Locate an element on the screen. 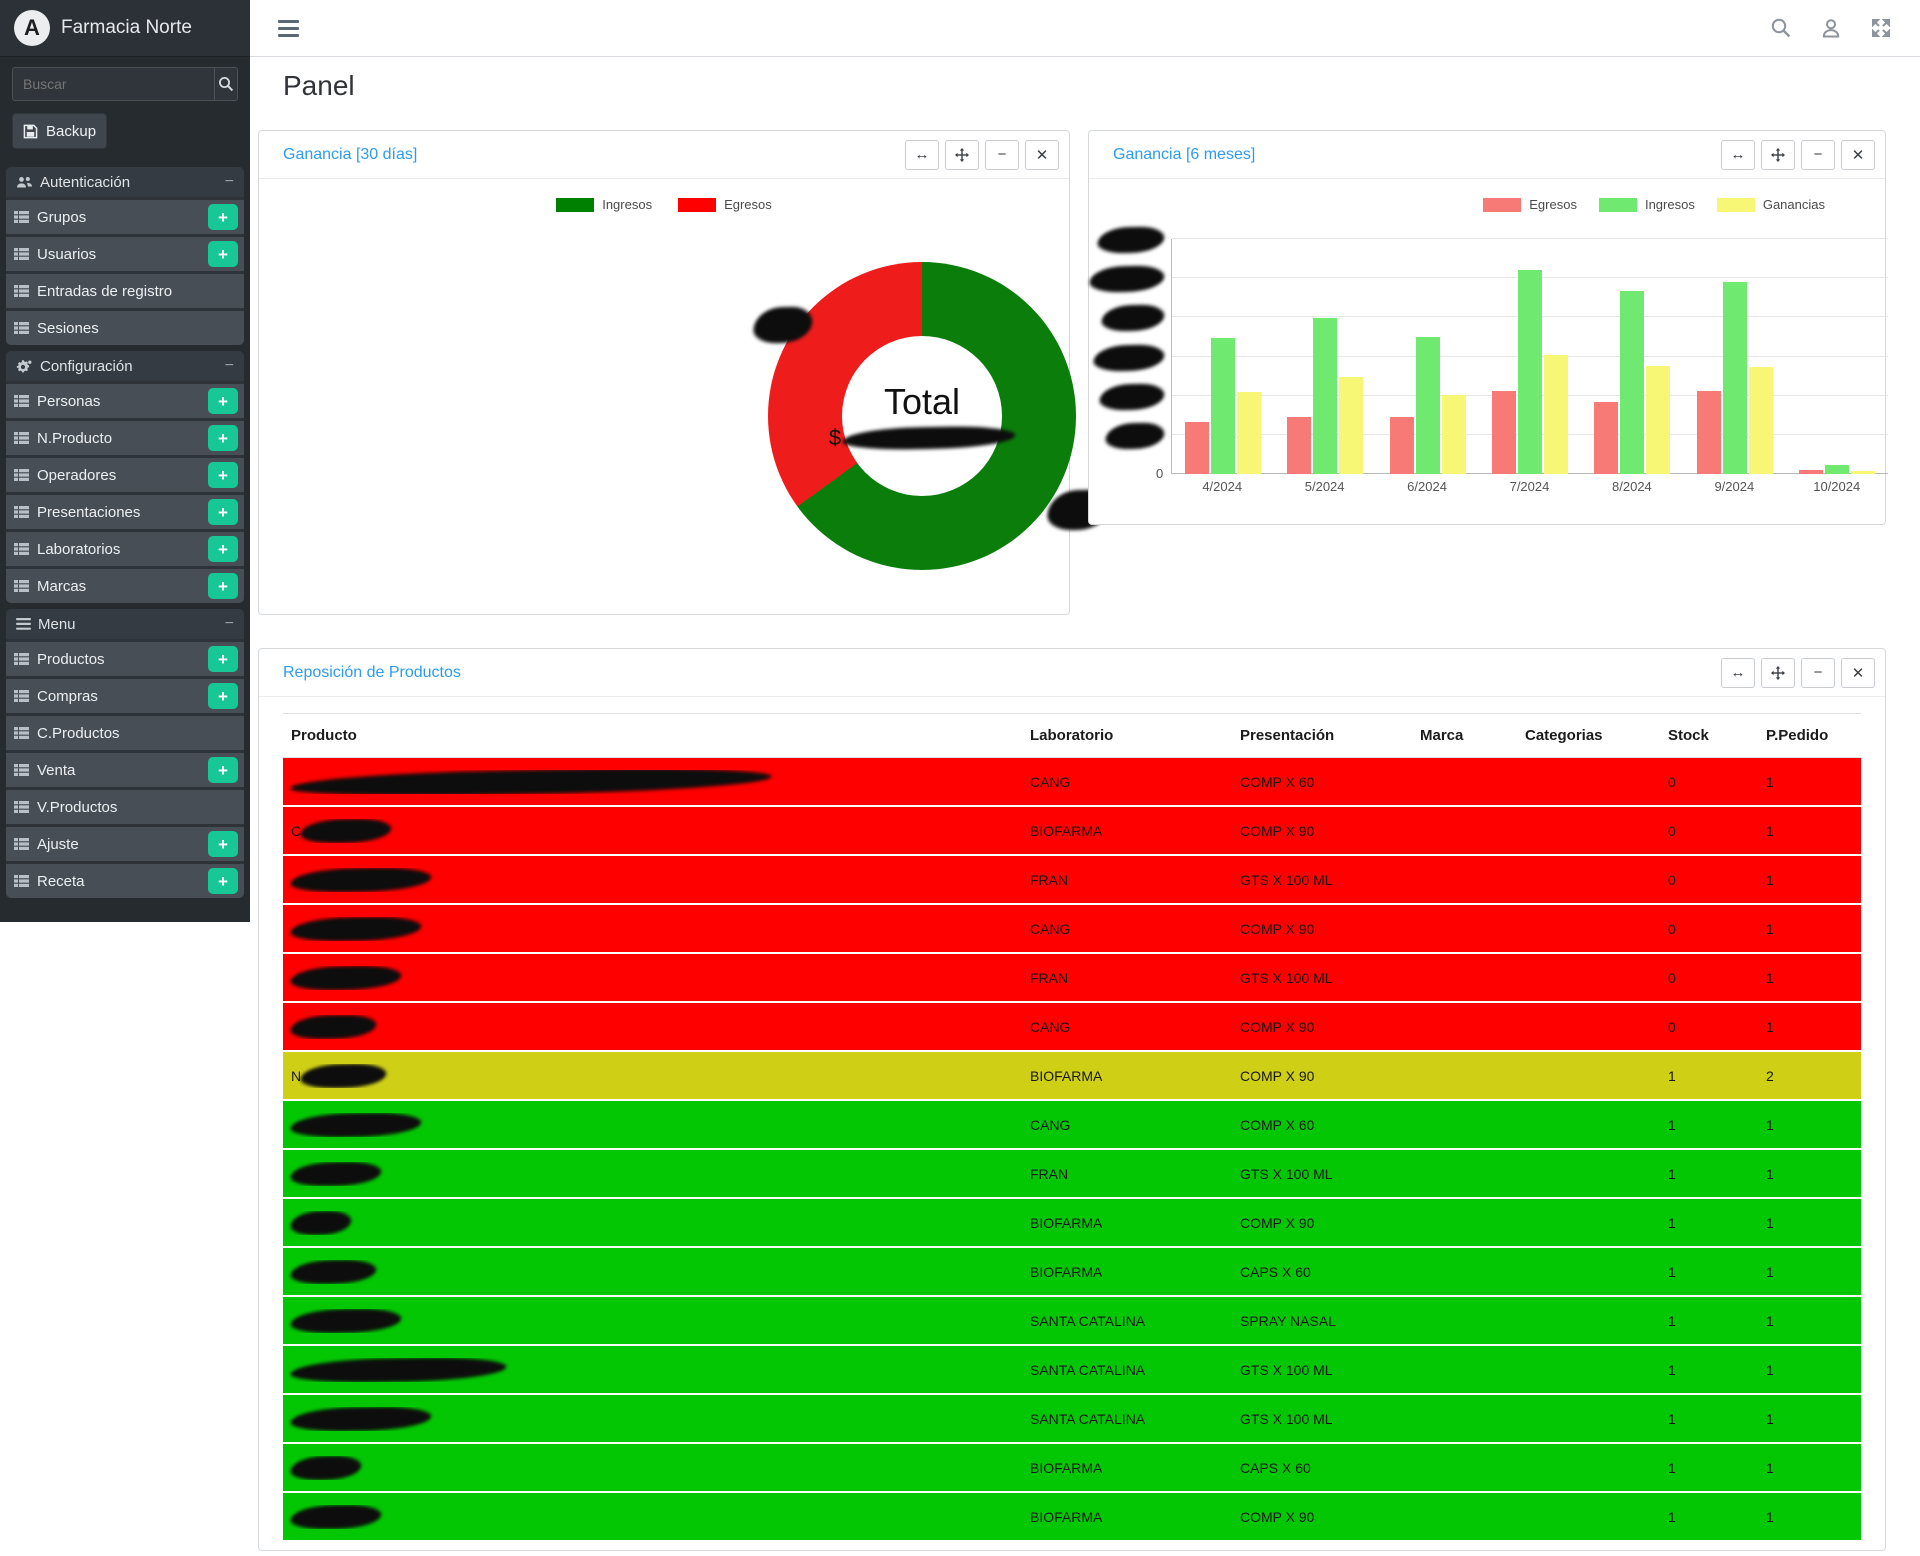 This screenshot has width=1920, height=1556. column-header-categorias: Categorias is located at coordinates (1564, 735).